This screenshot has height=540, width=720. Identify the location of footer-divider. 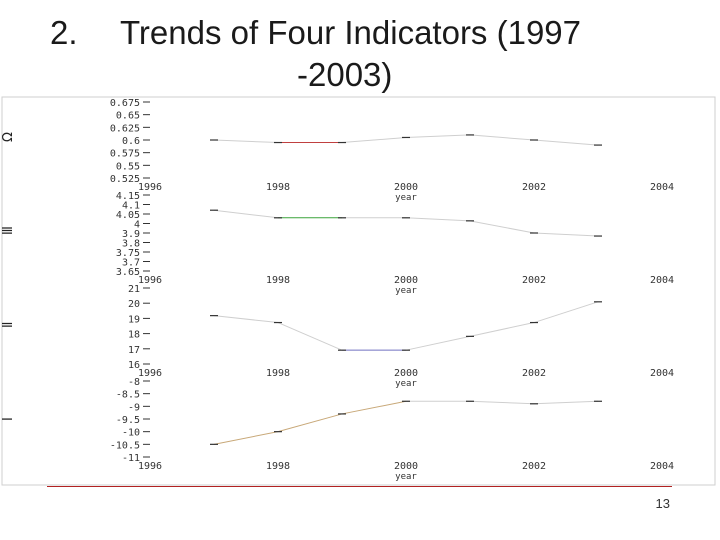
(359, 486).